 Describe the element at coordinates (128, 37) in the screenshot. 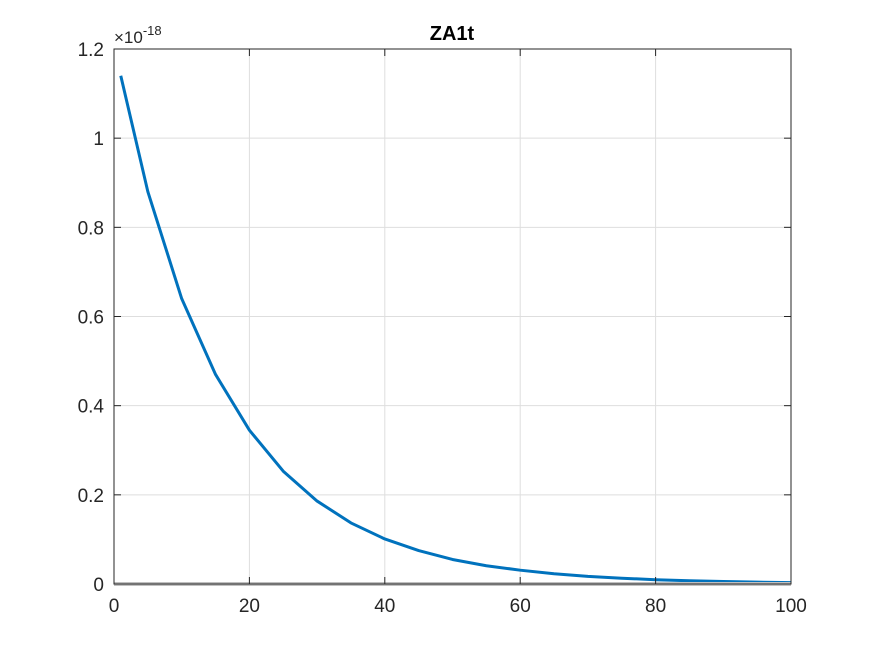

I see `y-exponent-base: ×10` at that location.